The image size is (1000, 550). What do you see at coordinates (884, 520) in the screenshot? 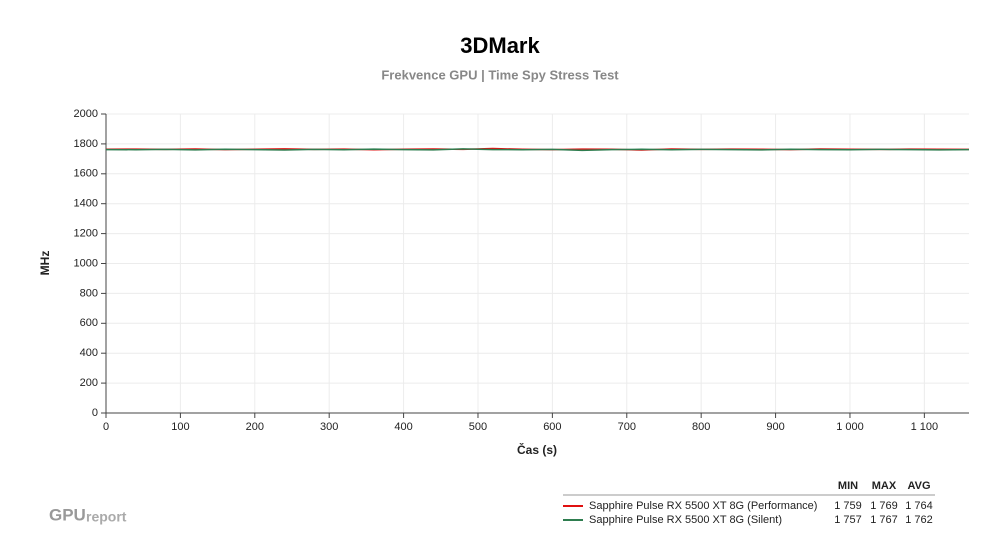
I see `legend-stat: 1 767` at bounding box center [884, 520].